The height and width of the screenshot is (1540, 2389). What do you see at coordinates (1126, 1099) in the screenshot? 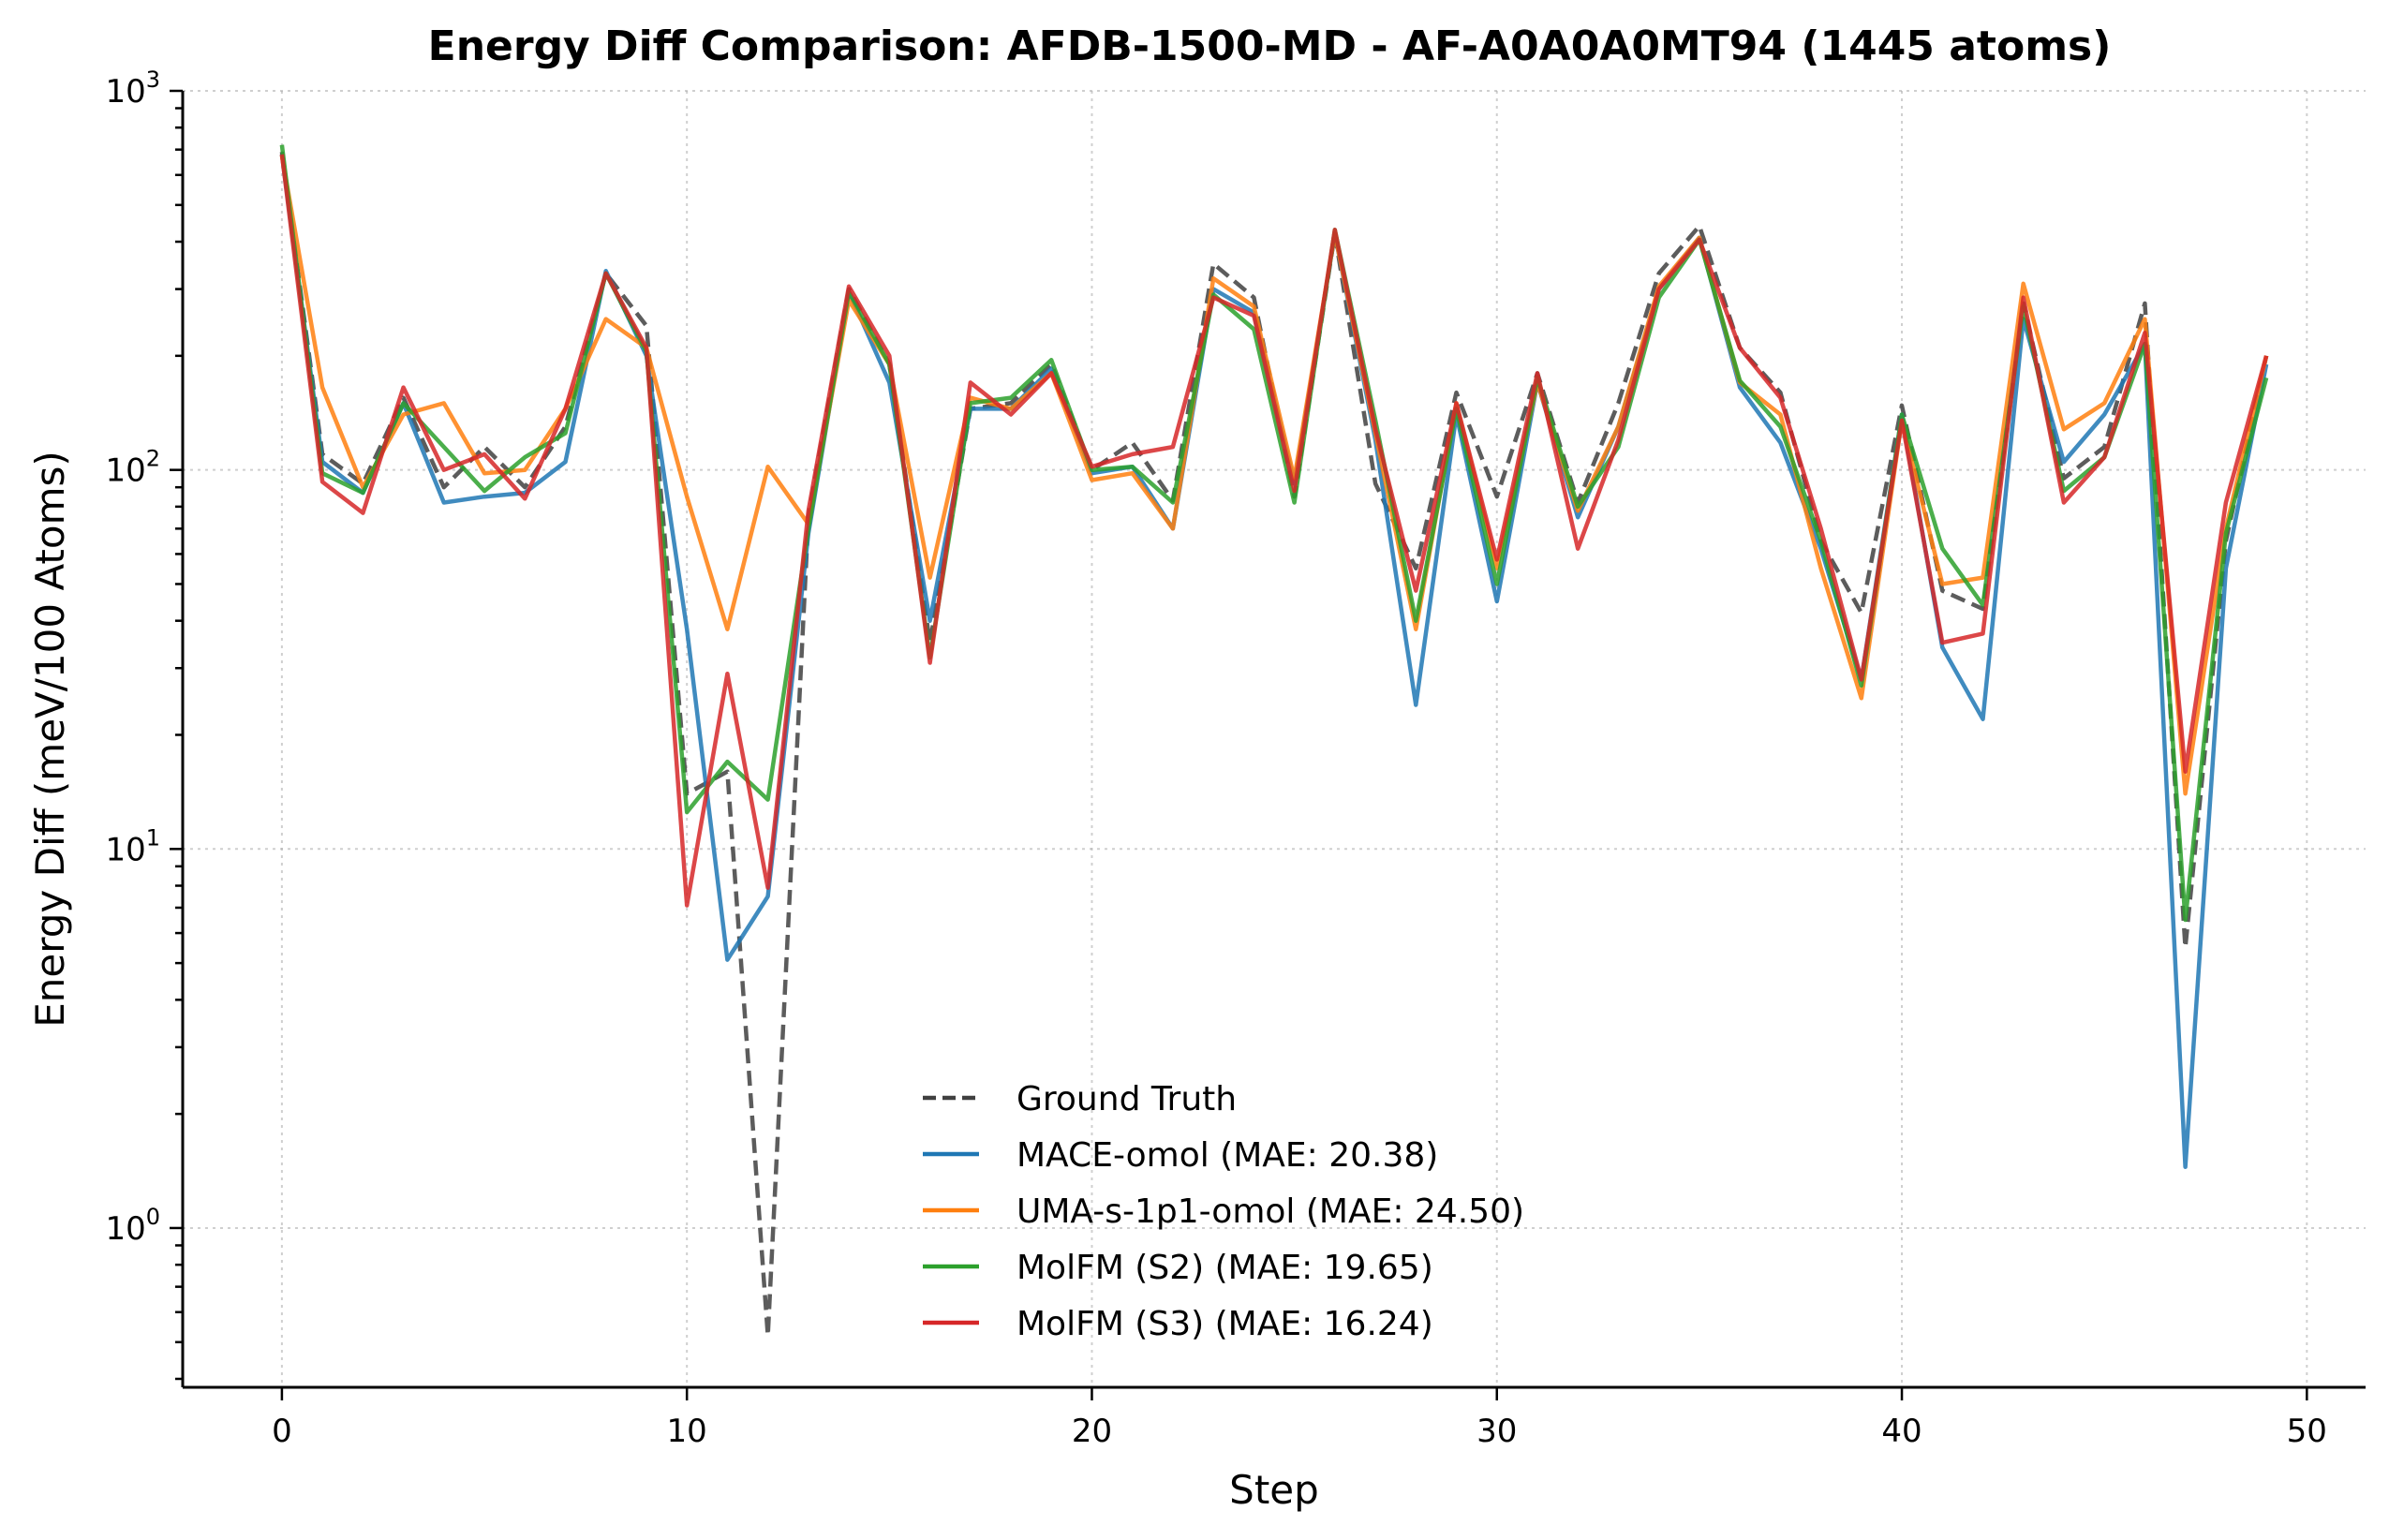
I see `legend-label: Ground Truth` at bounding box center [1126, 1099].